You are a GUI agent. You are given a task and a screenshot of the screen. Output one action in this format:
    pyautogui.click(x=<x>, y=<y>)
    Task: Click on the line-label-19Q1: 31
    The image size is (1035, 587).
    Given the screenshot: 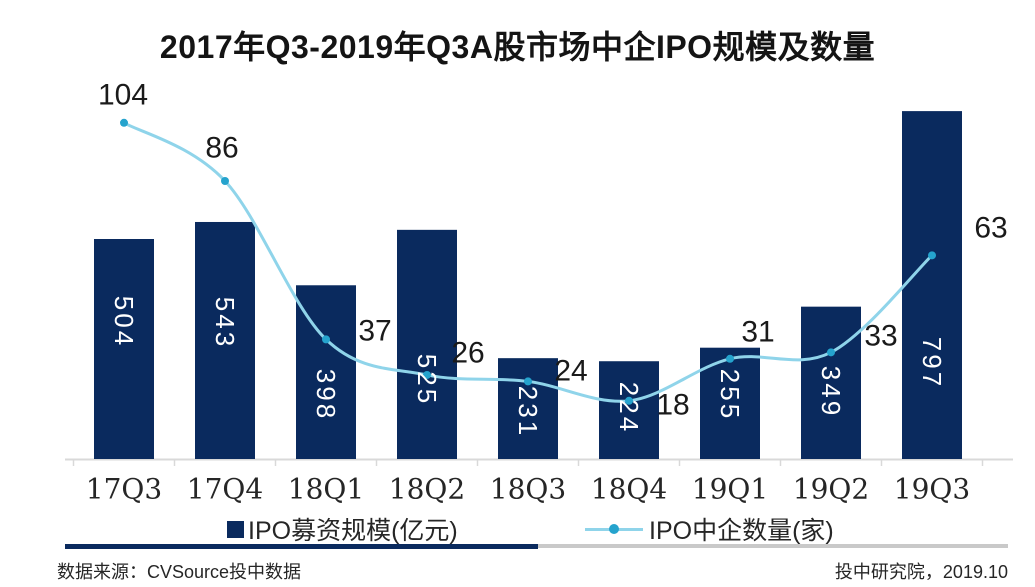 What is the action you would take?
    pyautogui.click(x=757, y=332)
    